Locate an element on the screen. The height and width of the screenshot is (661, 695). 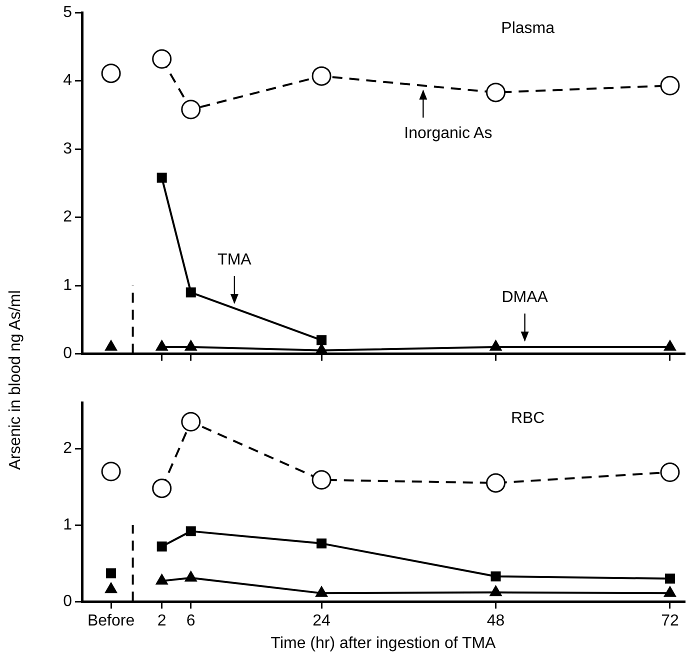
annotation: TMA is located at coordinates (235, 259).